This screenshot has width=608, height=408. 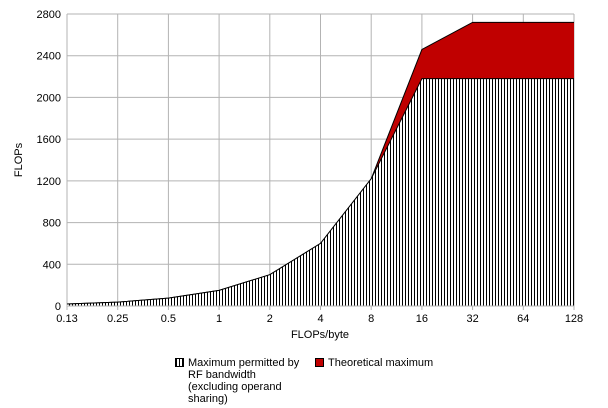 What do you see at coordinates (472, 319) in the screenshot?
I see `x-tick-label: 32` at bounding box center [472, 319].